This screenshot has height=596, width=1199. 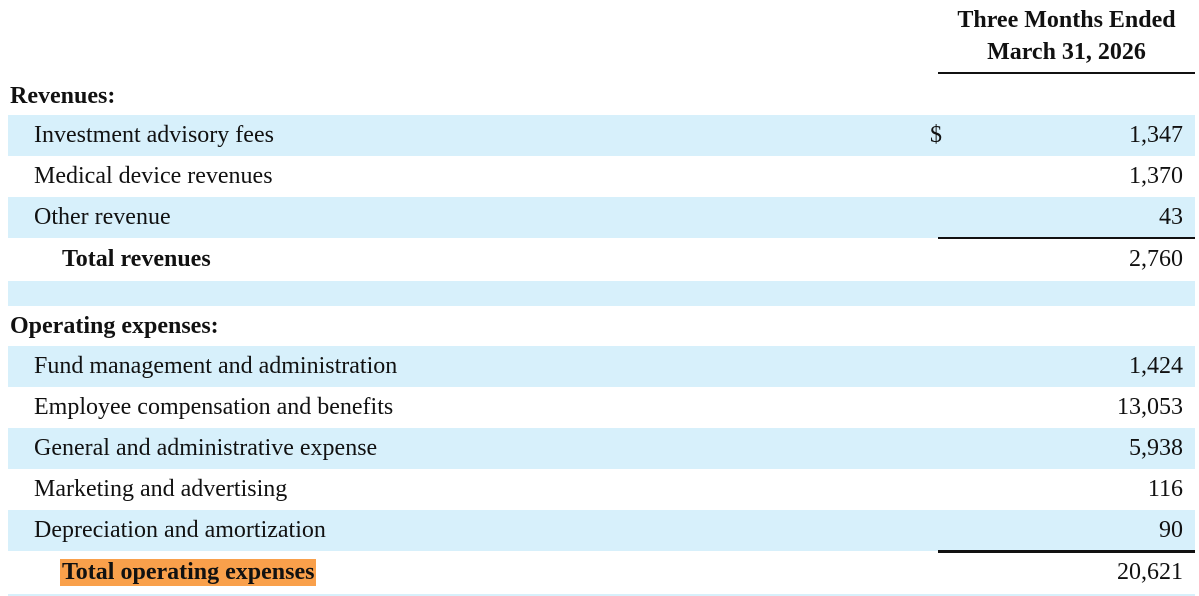 What do you see at coordinates (601, 326) in the screenshot?
I see `section-row: Operating expenses:` at bounding box center [601, 326].